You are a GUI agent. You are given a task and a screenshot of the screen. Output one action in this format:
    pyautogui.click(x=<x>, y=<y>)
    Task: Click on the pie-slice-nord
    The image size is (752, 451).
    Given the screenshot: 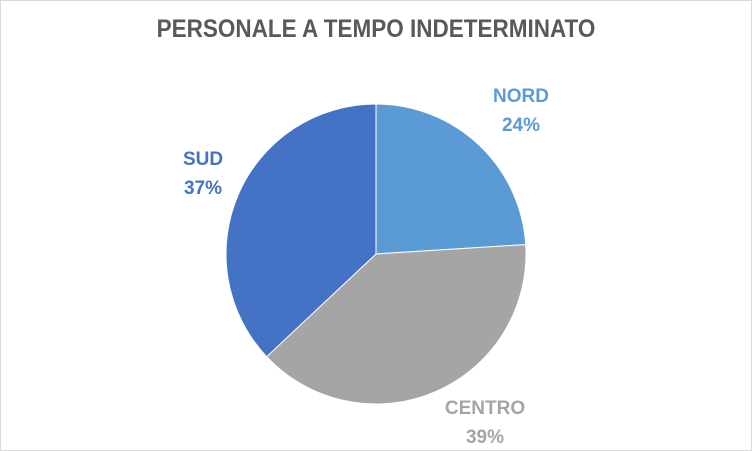 What is the action you would take?
    pyautogui.click(x=451, y=179)
    